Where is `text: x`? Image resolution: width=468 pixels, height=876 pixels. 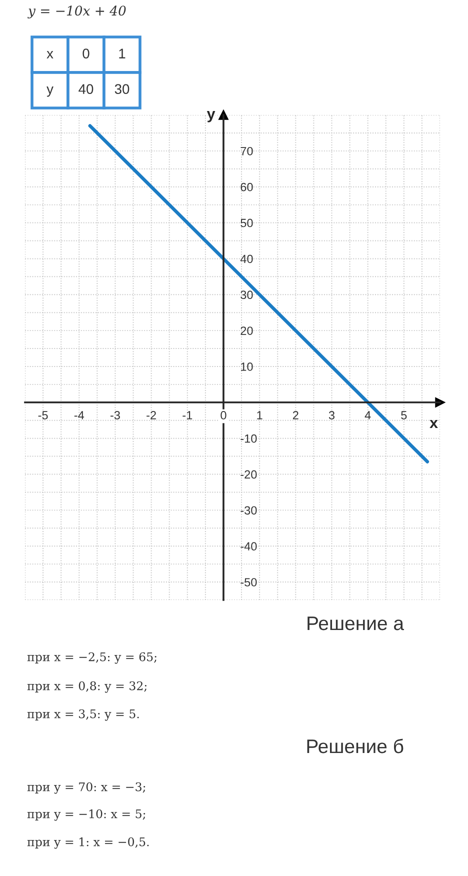 text: x is located at coordinates (50, 54).